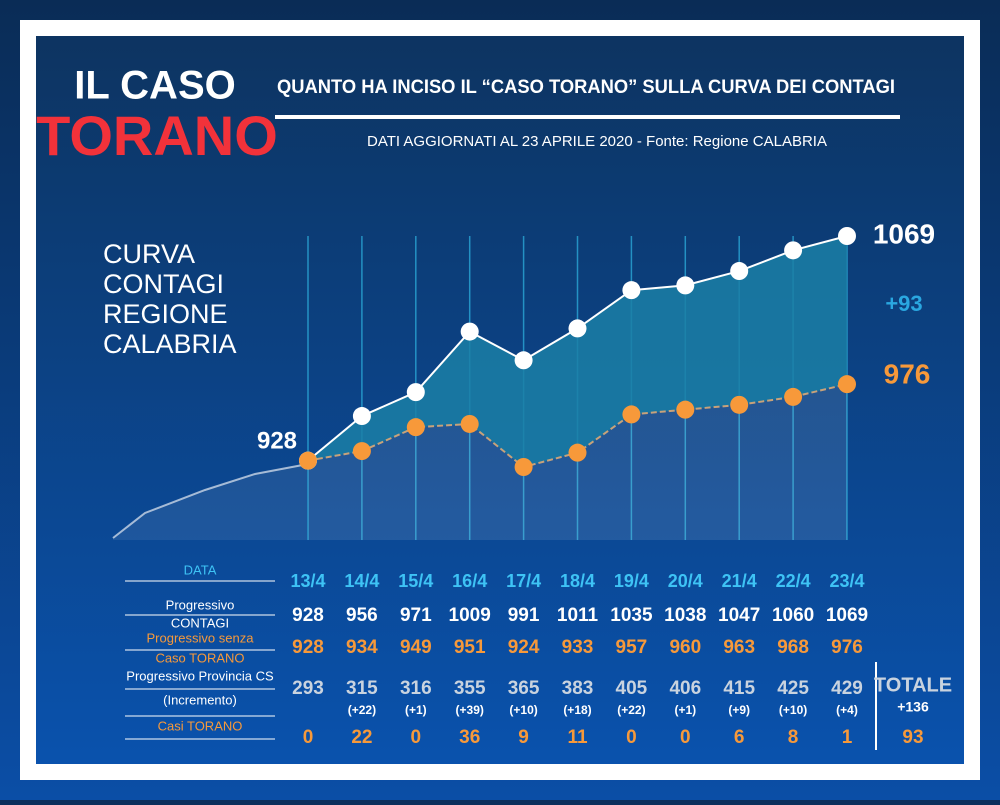  What do you see at coordinates (200, 569) in the screenshot?
I see `row-label: DATA` at bounding box center [200, 569].